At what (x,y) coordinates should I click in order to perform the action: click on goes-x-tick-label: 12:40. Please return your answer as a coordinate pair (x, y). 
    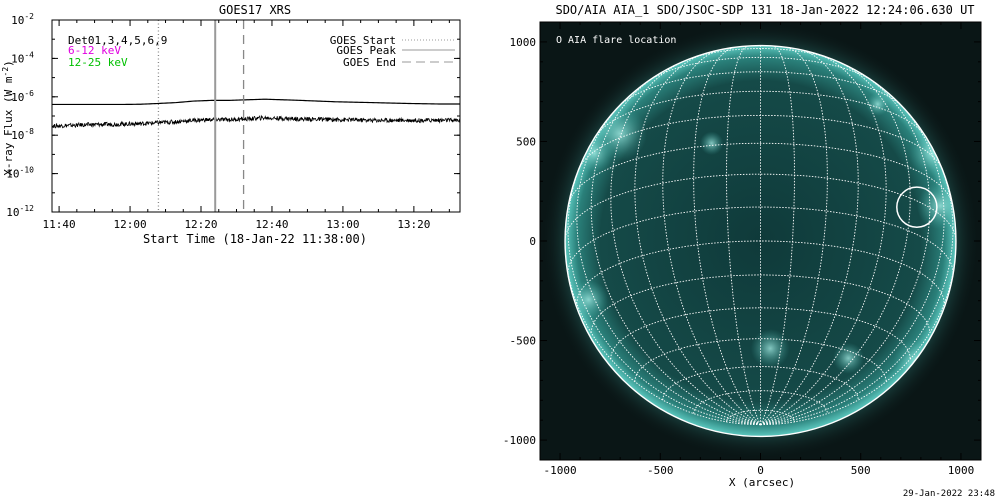
    Looking at the image, I should click on (271, 224).